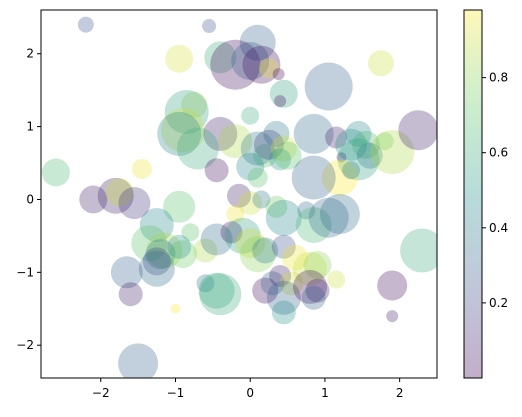 The image size is (522, 417). I want to click on y-tick-label: 1, so click(30, 127).